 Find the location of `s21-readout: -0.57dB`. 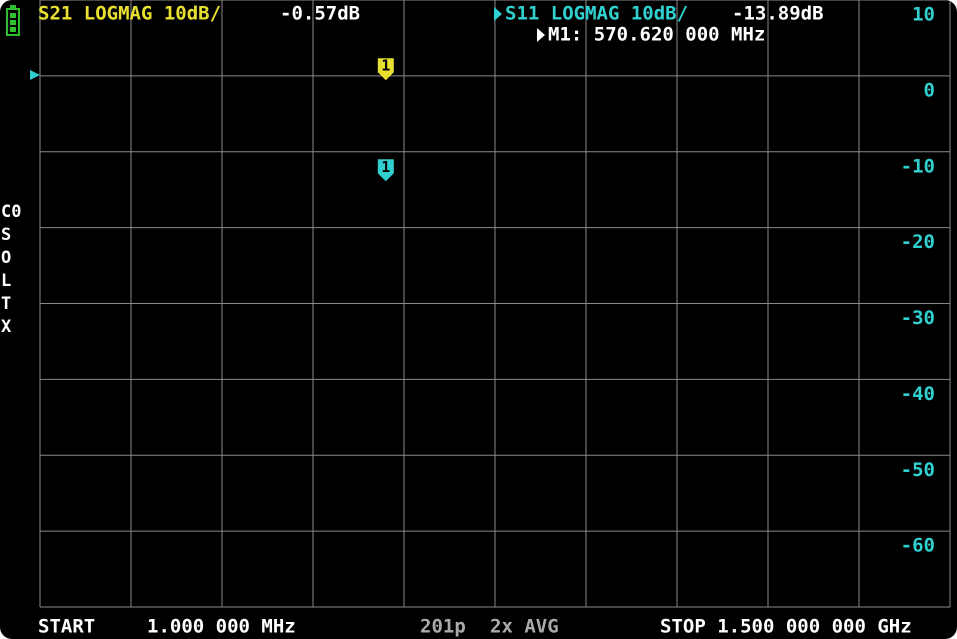

s21-readout: -0.57dB is located at coordinates (320, 14).